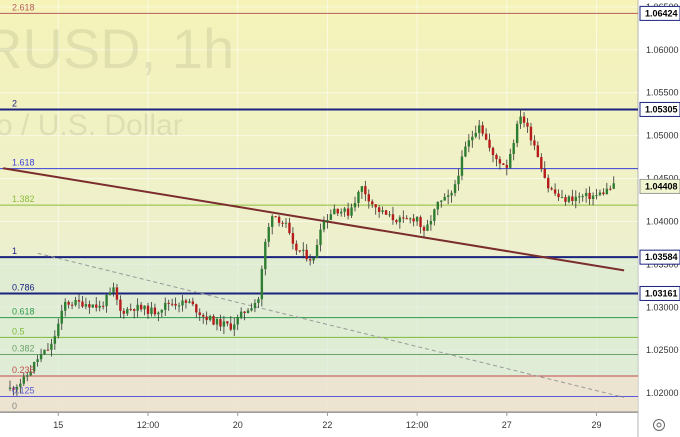 This screenshot has width=680, height=437. Describe the element at coordinates (23, 370) in the screenshot. I see `fib-label: 0.236` at that location.